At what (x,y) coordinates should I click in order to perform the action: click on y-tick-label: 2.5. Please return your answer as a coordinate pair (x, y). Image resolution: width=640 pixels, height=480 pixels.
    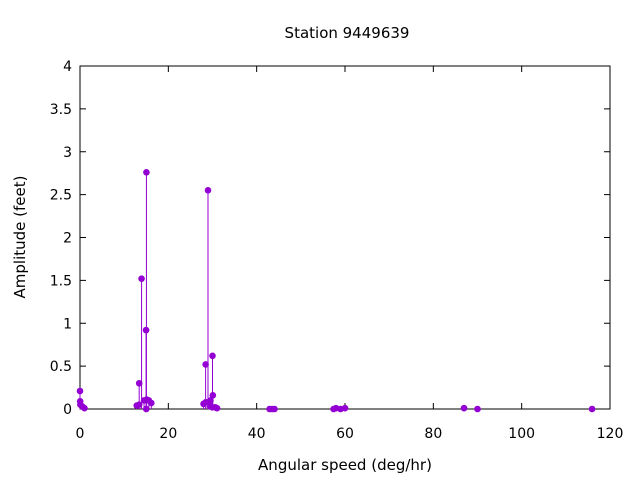
    Looking at the image, I should click on (61, 196).